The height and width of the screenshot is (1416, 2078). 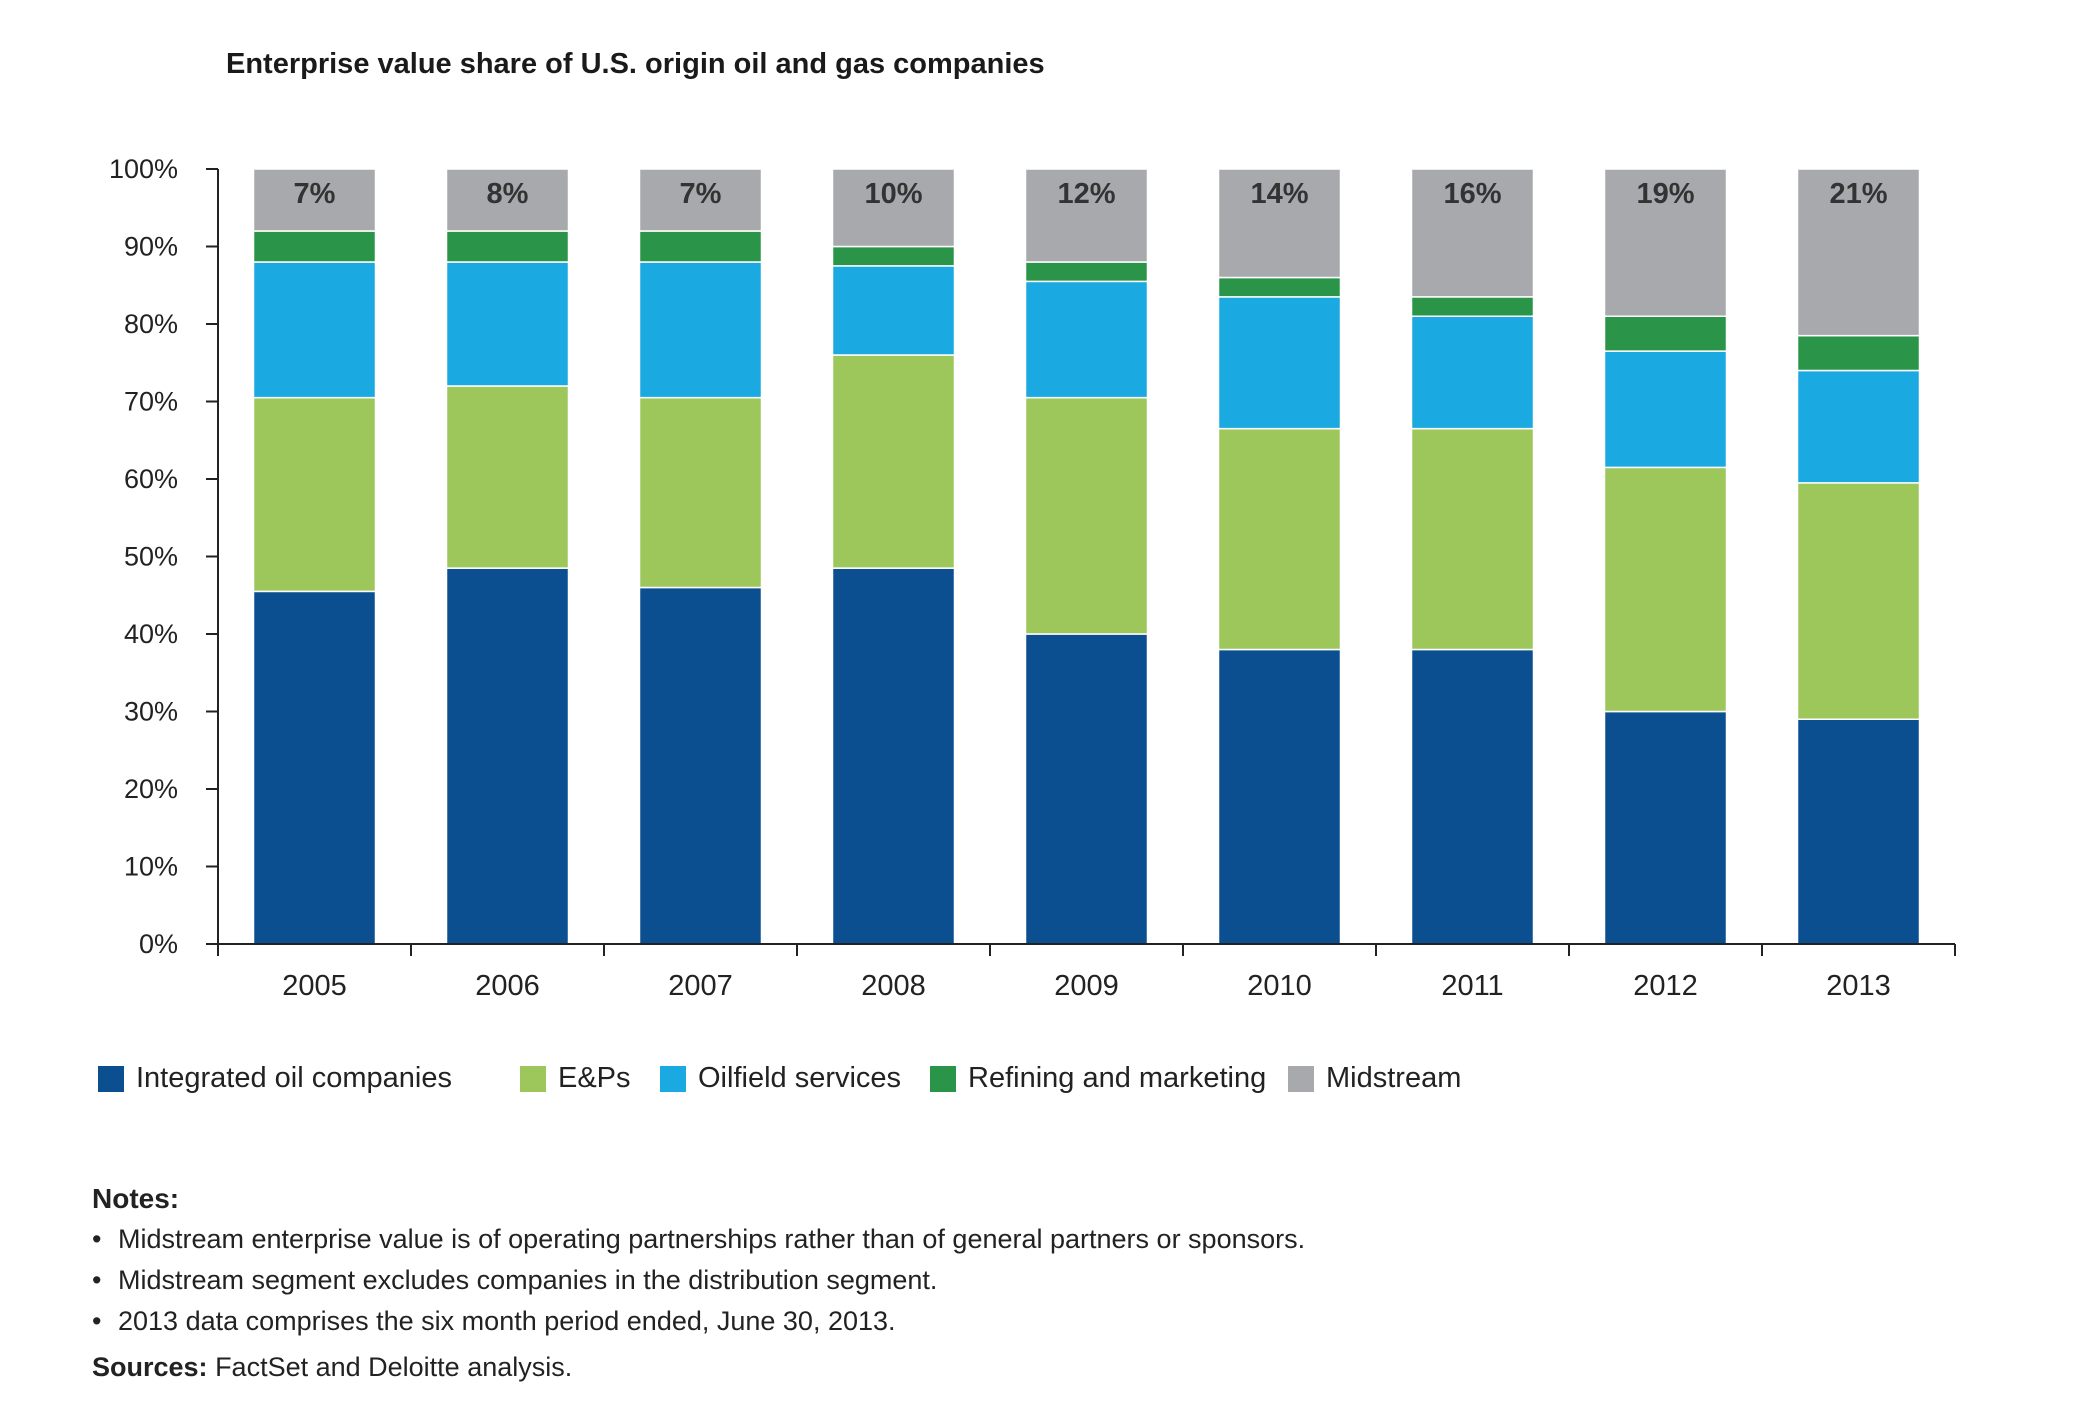 I want to click on bar-segment-eps-2008, so click(x=893, y=461).